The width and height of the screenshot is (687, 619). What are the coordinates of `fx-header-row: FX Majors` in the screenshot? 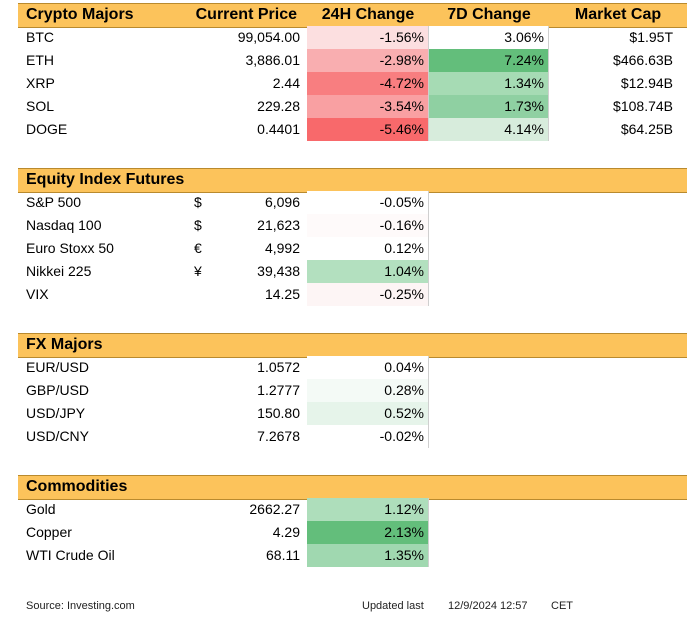 It's located at (352, 345).